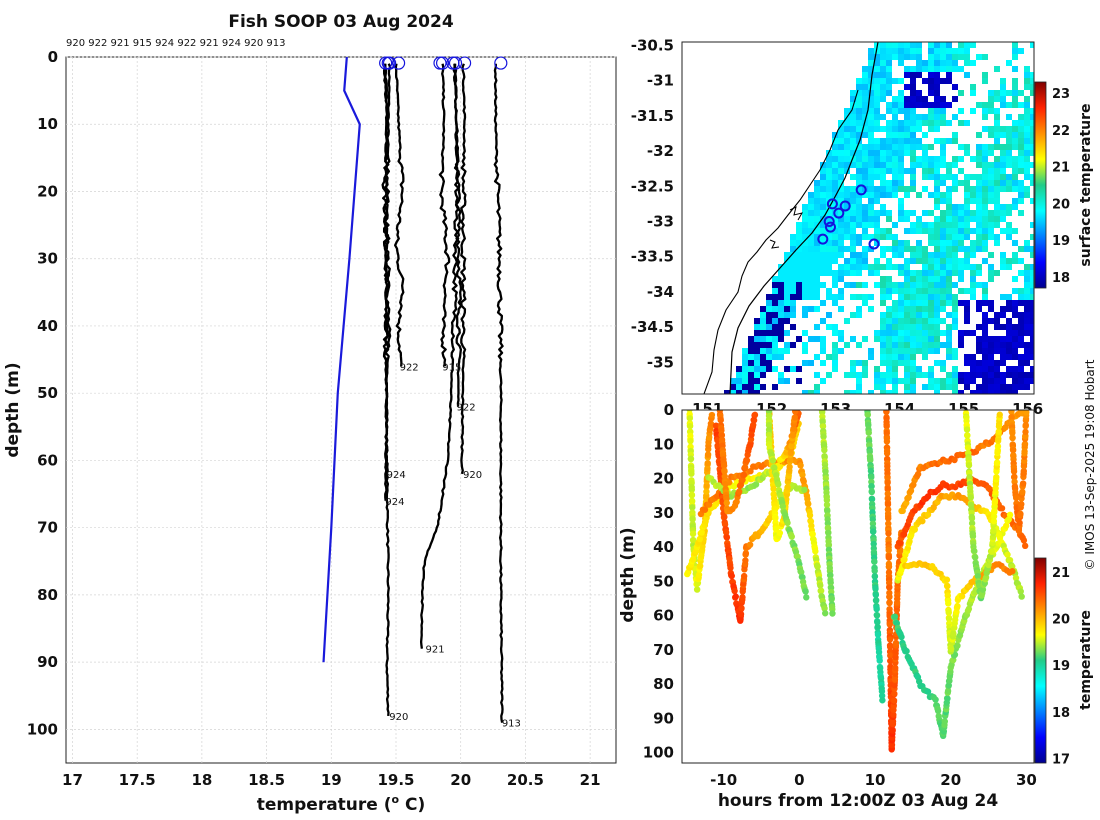  I want to click on surface-marker, so click(464, 63).